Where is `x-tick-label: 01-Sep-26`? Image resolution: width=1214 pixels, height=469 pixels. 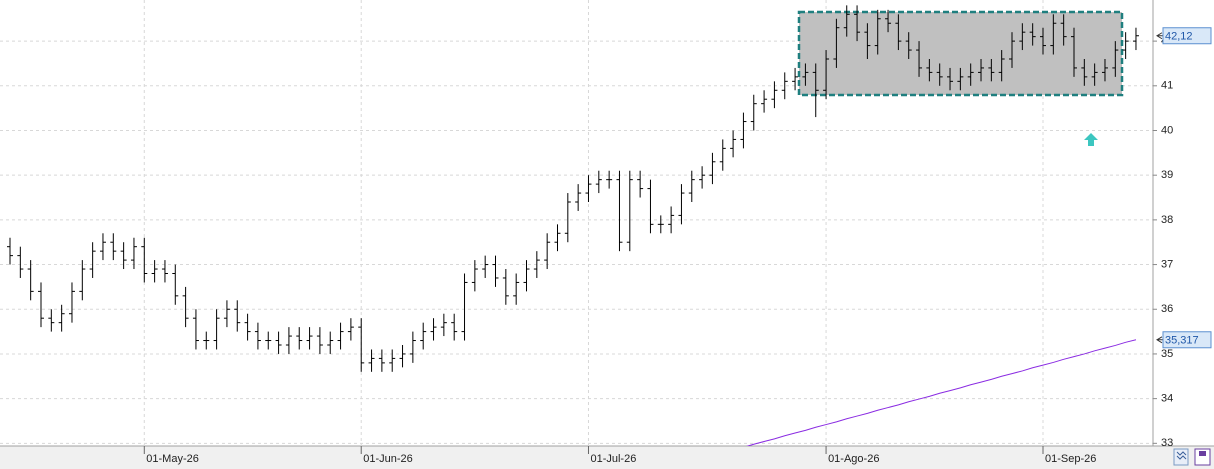
x-tick-label: 01-Sep-26 is located at coordinates (1070, 459).